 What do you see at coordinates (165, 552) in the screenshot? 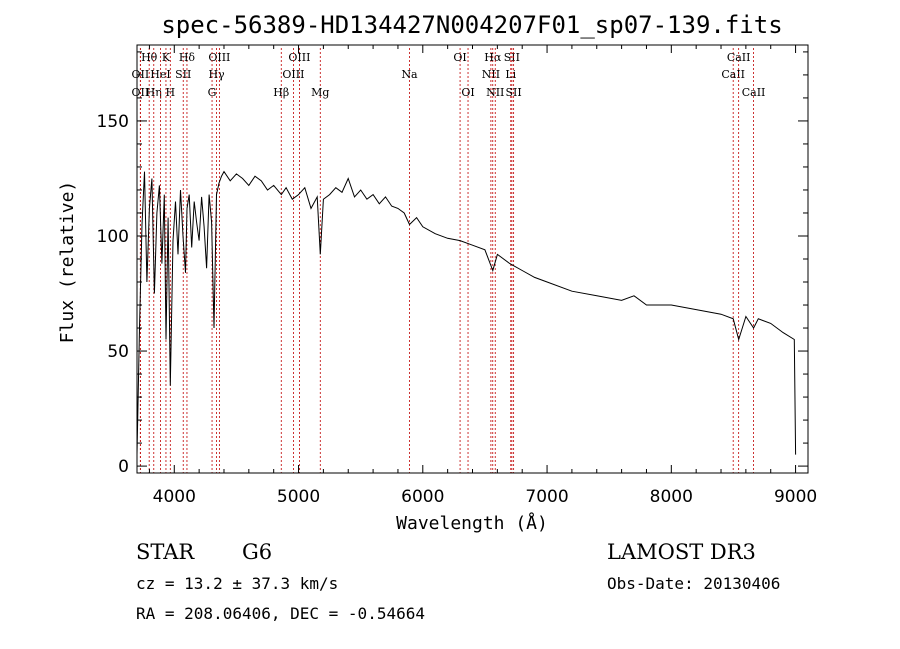
I see `object-class: STAR` at bounding box center [165, 552].